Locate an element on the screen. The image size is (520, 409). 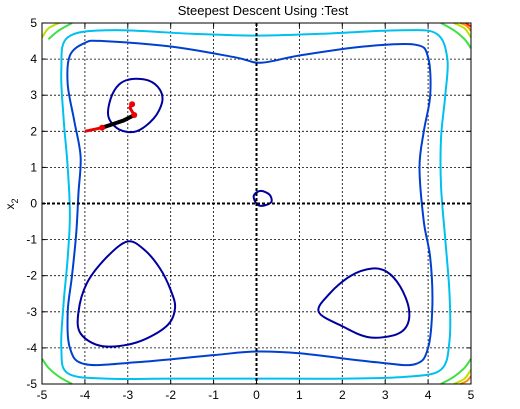
x-tick-label: -1 is located at coordinates (213, 395).